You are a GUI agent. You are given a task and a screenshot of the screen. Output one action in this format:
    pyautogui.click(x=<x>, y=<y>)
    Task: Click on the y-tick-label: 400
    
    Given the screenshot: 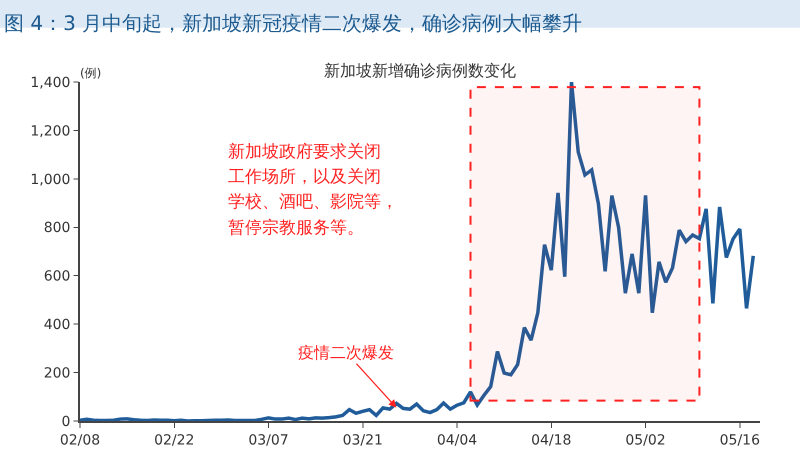 What is the action you would take?
    pyautogui.click(x=57, y=325)
    